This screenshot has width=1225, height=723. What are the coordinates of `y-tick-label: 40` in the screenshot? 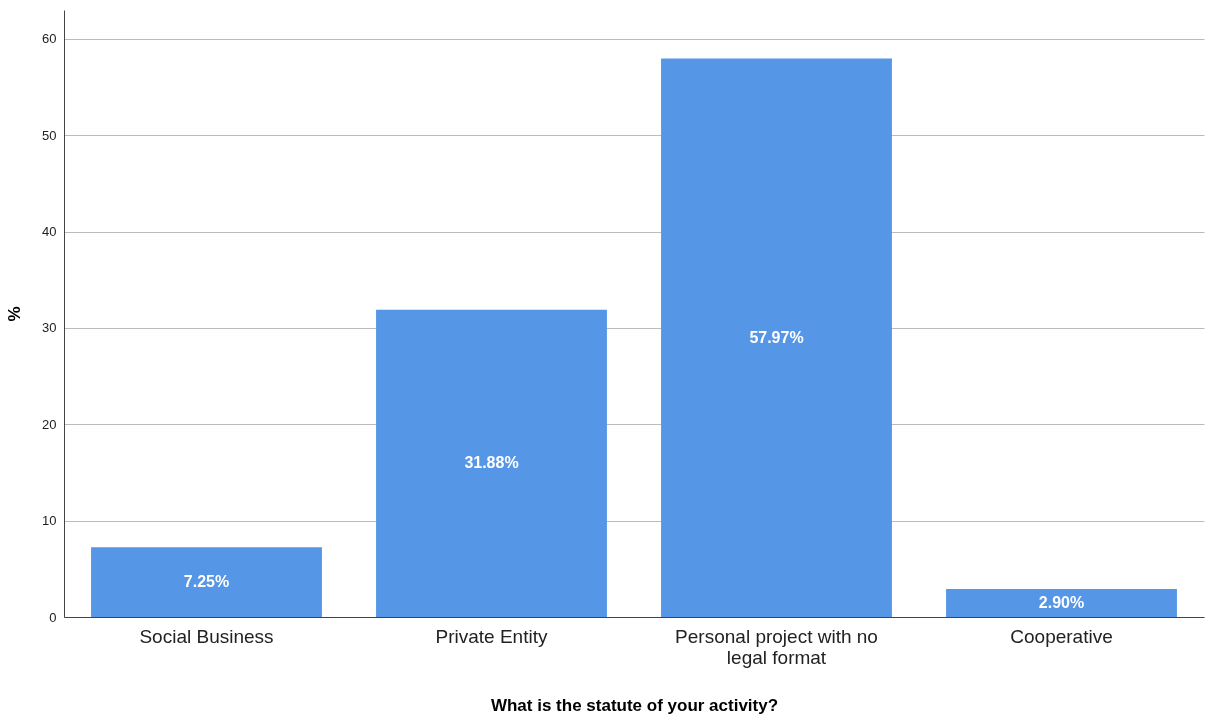 It's located at (49, 232).